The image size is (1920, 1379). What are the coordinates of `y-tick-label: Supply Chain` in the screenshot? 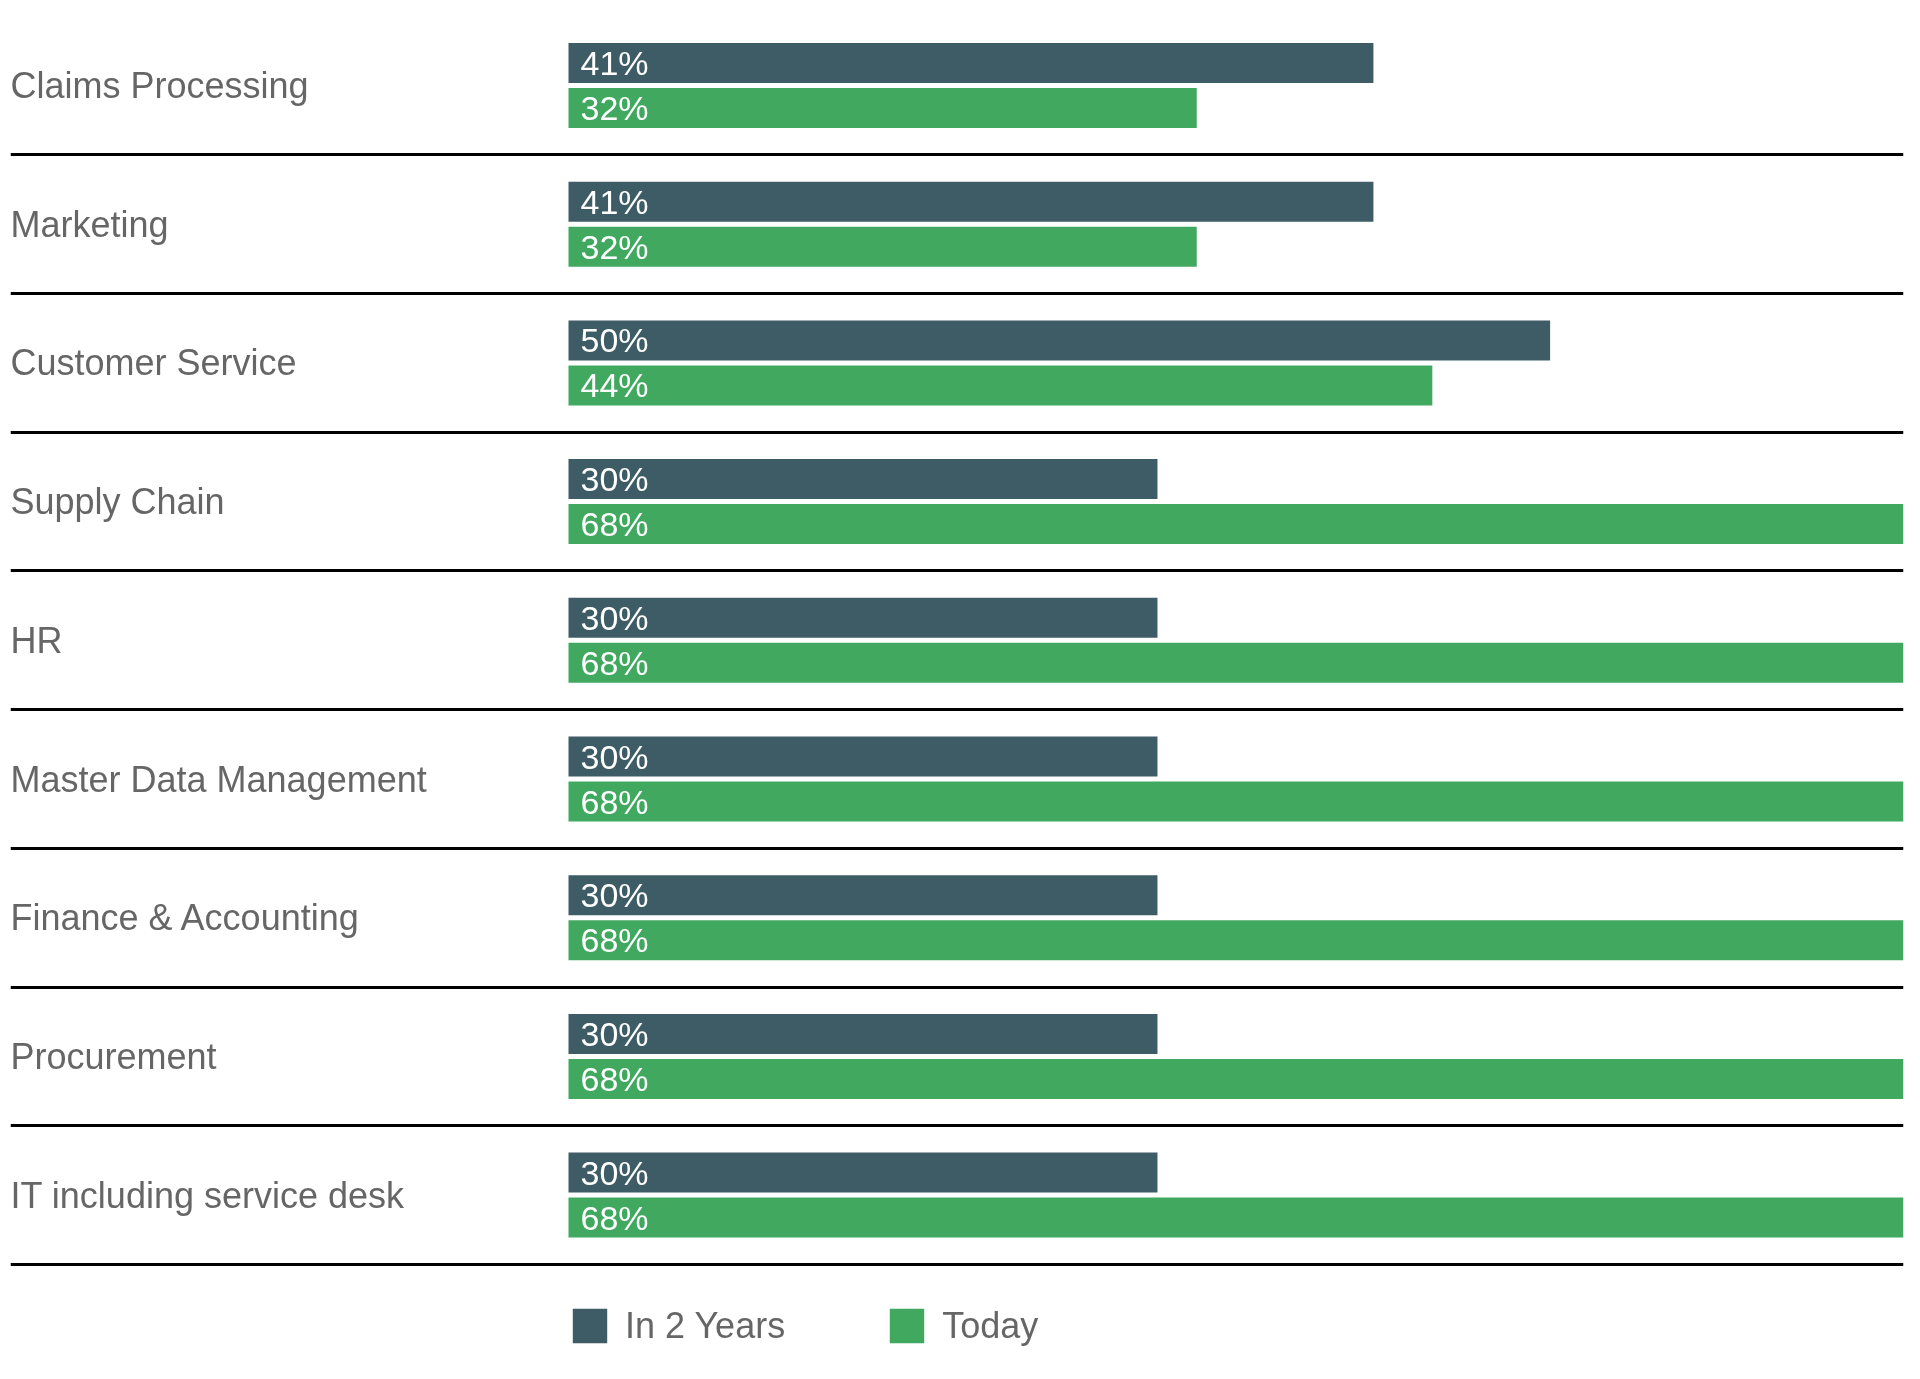 It's located at (117, 502).